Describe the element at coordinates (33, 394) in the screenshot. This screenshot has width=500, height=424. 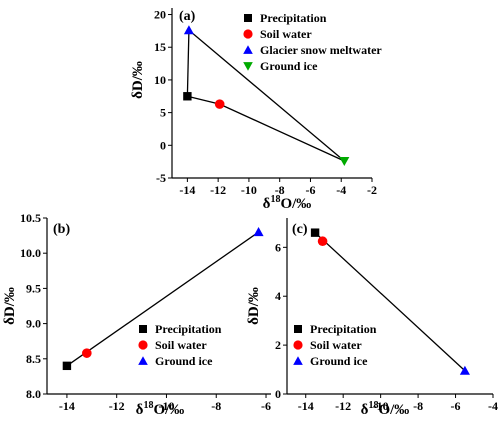
I see `y-tick-label: 8.0` at that location.